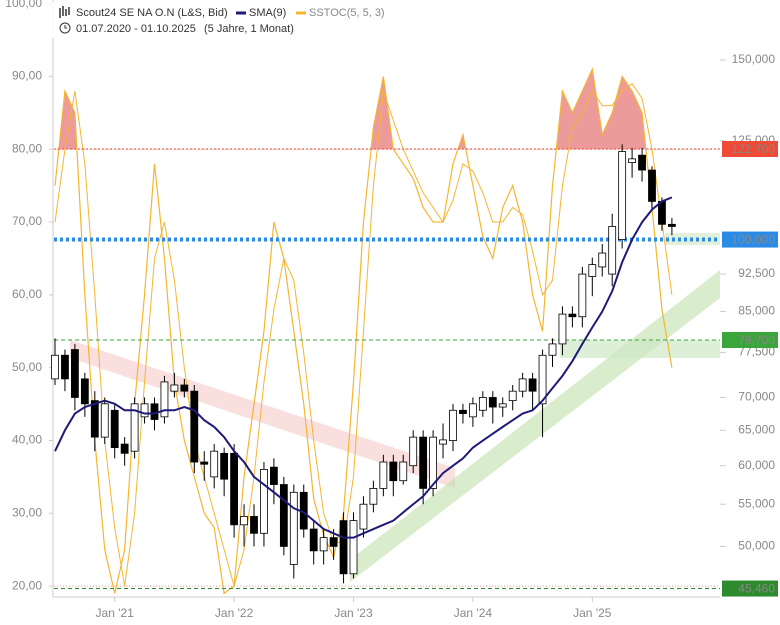 This screenshot has width=780, height=625. Describe the element at coordinates (27, 367) in the screenshot. I see `y-tick-label: 50,00` at that location.